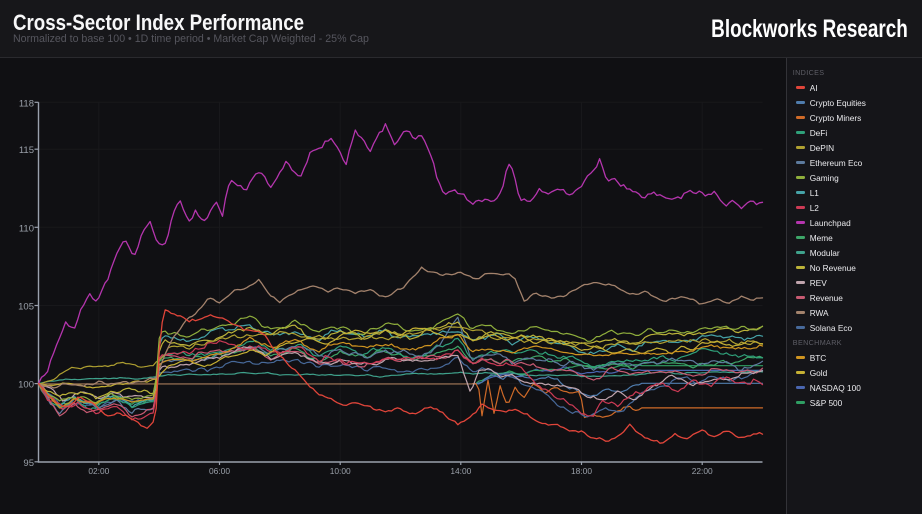 The image size is (922, 514). What do you see at coordinates (460, 471) in the screenshot?
I see `svg-text: 14:00` at bounding box center [460, 471].